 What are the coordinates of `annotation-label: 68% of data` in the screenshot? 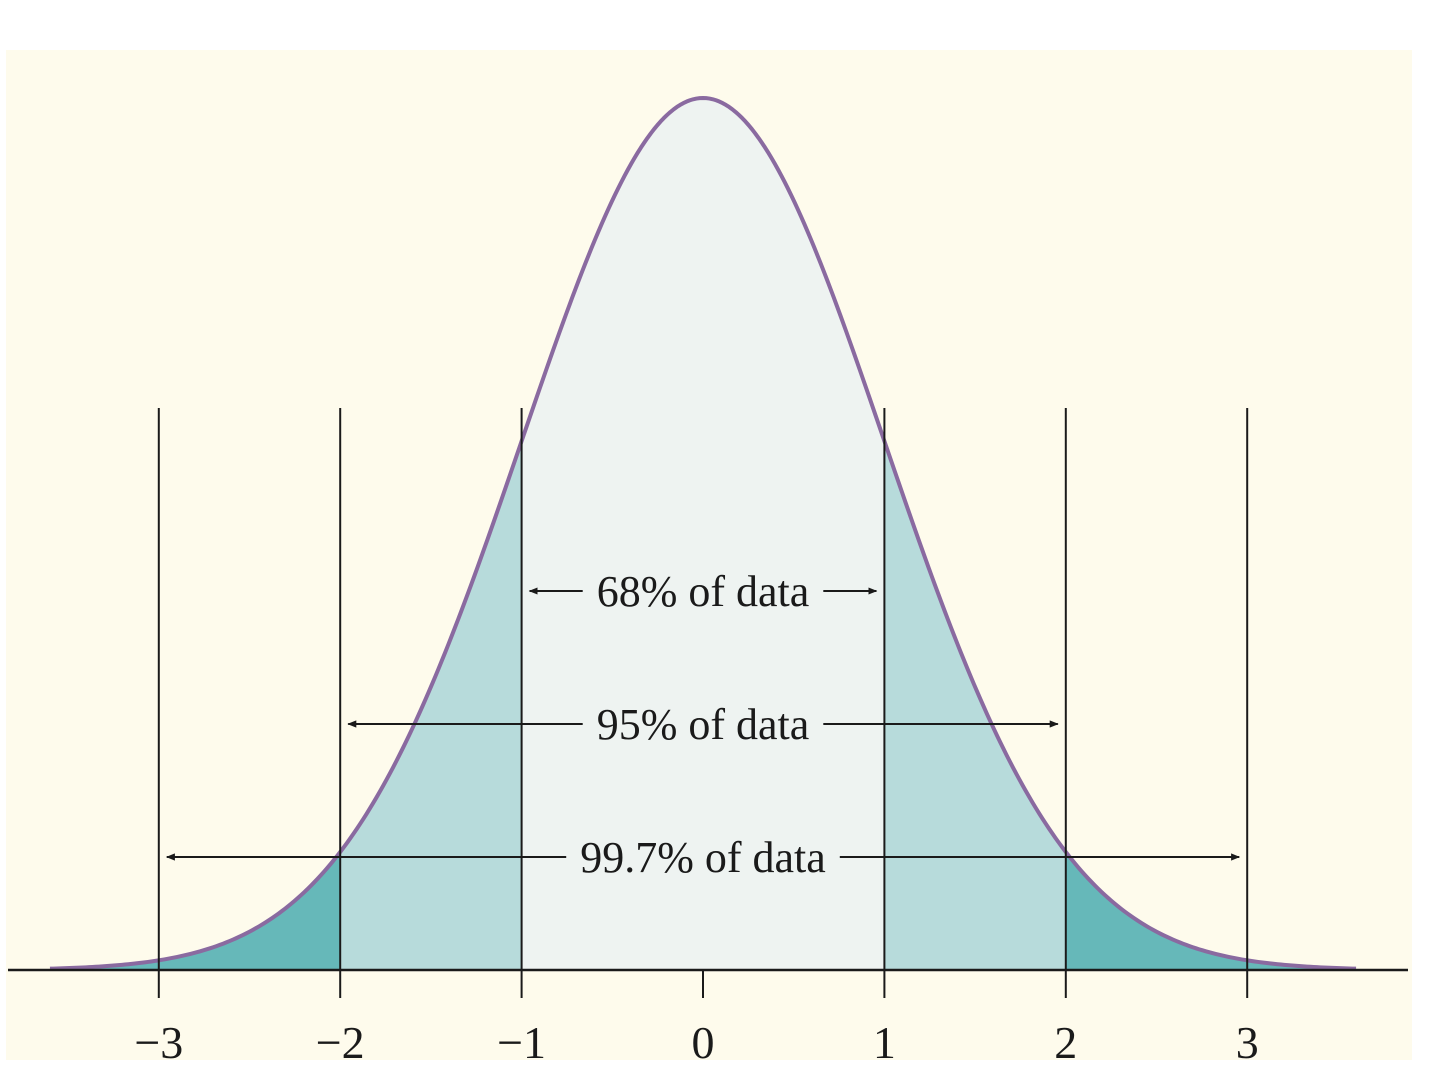 It's located at (703, 591).